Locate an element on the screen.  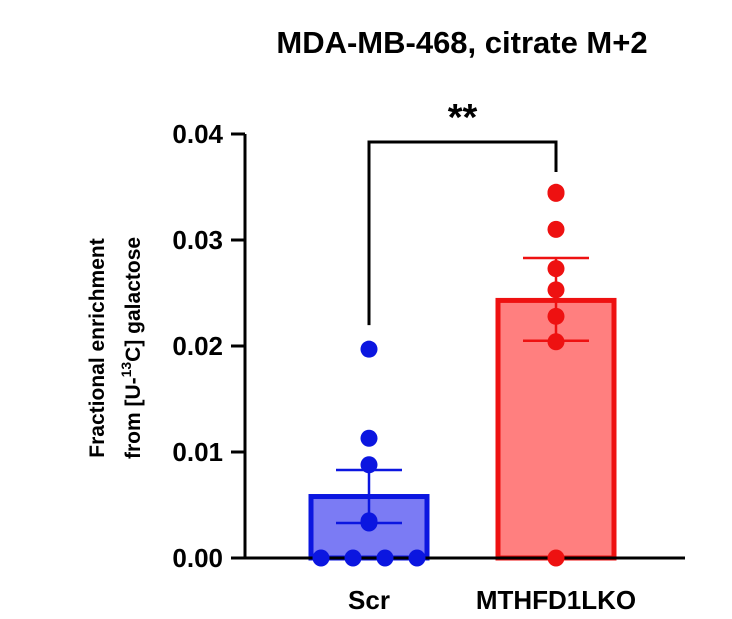
y-tick-label: 0.03 is located at coordinates (197, 240).